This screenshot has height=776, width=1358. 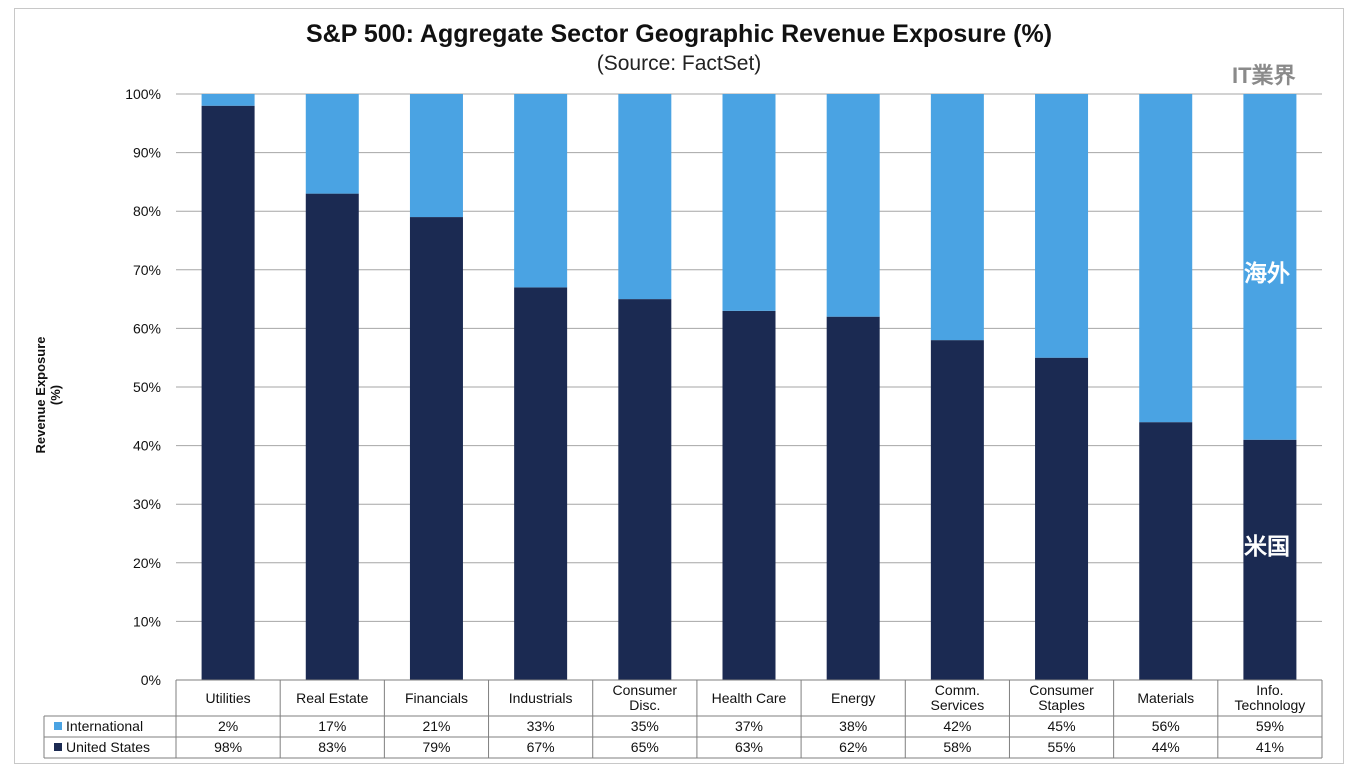 What do you see at coordinates (853, 726) in the screenshot?
I see `data-label-international: 38%` at bounding box center [853, 726].